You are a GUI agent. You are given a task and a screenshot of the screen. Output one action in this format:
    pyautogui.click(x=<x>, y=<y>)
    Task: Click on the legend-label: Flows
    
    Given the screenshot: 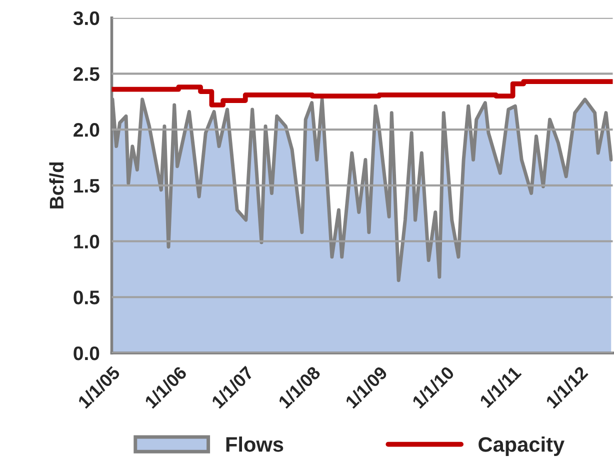 What is the action you would take?
    pyautogui.click(x=255, y=444)
    